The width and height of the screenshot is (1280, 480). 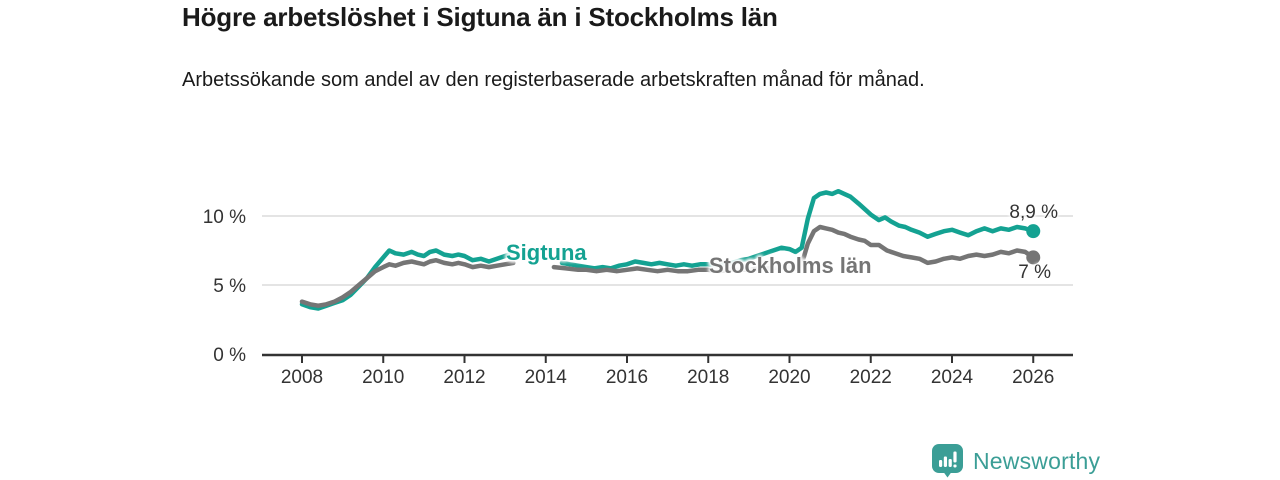 I want to click on newsworthy-bar-chart-speech-bubble-icon, so click(x=947, y=461).